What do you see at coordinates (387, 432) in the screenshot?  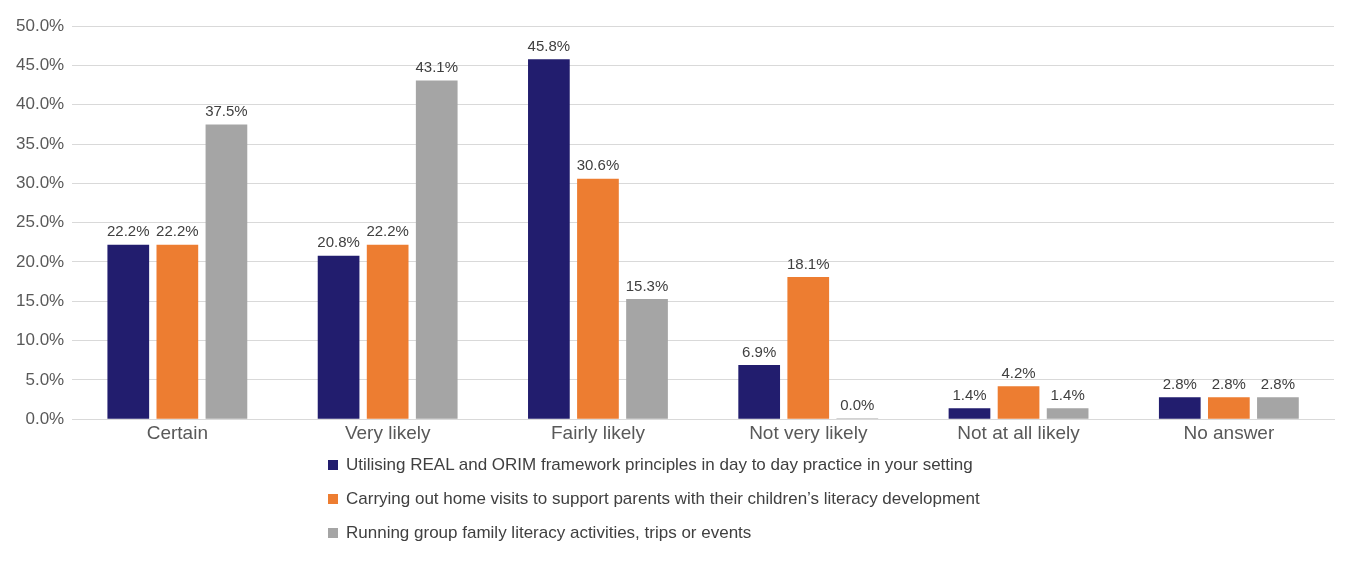 I see `x-tick-label: Very likely` at bounding box center [387, 432].